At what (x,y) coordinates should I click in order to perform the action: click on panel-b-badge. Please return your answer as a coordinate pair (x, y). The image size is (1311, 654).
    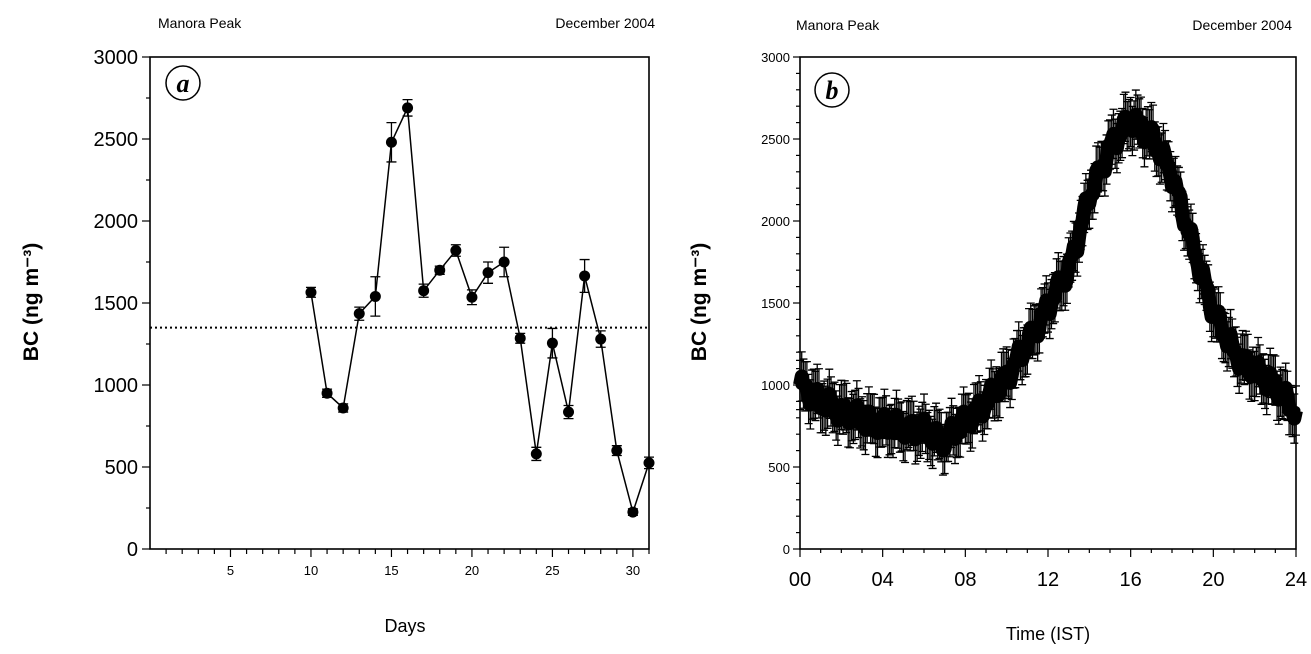
    Looking at the image, I should click on (832, 90).